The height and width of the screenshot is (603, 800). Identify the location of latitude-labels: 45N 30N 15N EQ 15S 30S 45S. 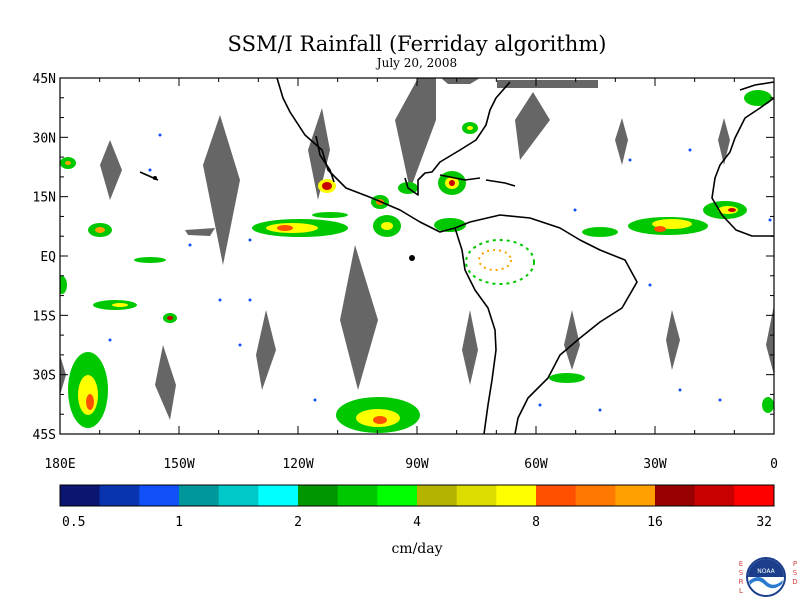
(45, 257).